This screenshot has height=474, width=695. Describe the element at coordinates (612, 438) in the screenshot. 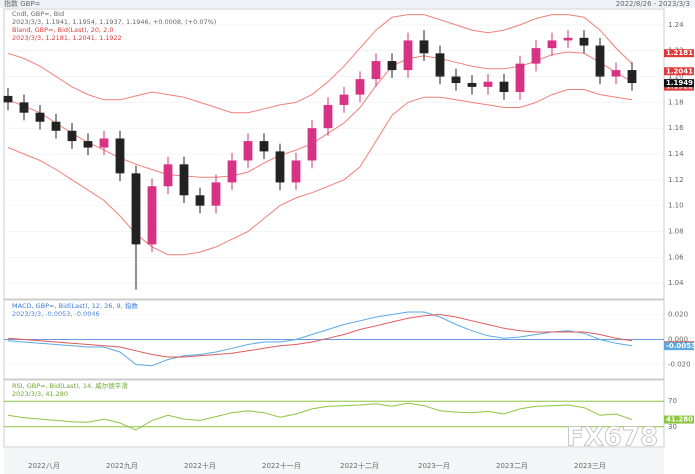

I see `watermark: FX678` at that location.